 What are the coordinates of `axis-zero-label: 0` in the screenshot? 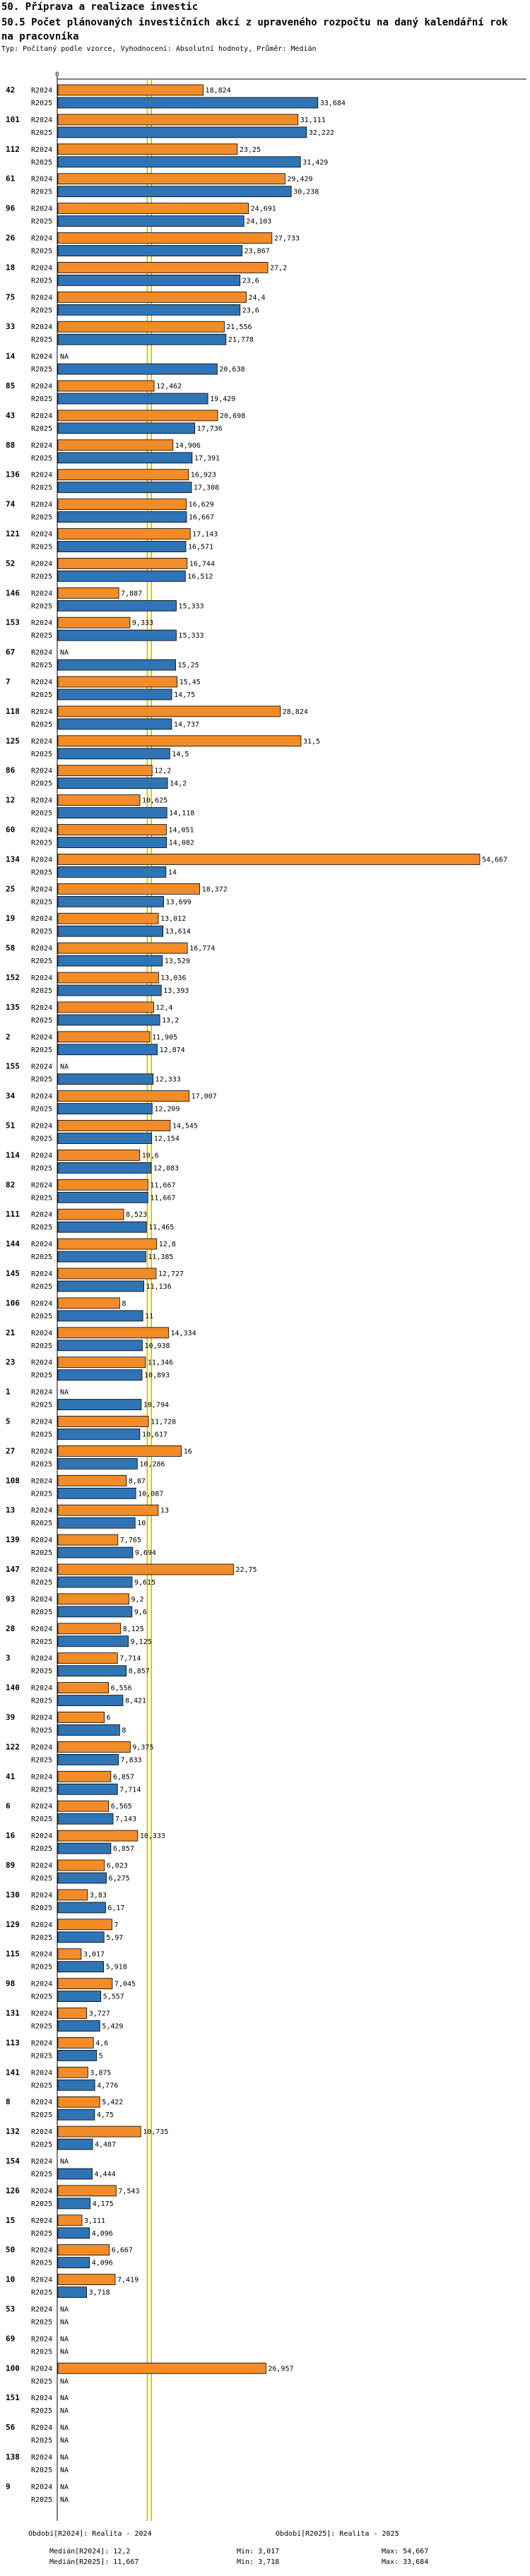 It's located at (57, 74).